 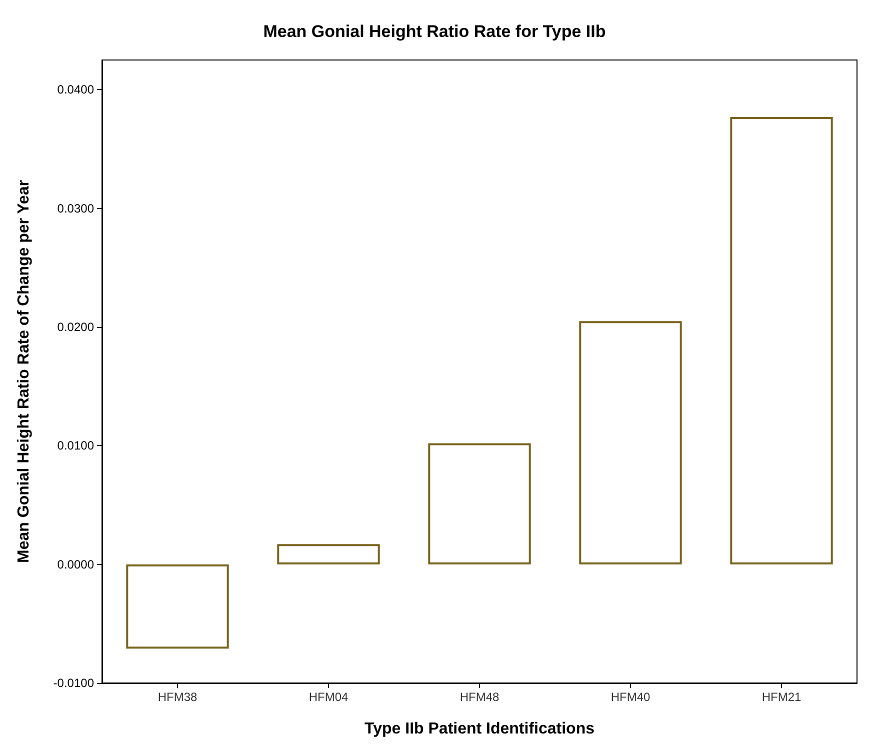 What do you see at coordinates (328, 697) in the screenshot?
I see `x-tick-label: HFM04` at bounding box center [328, 697].